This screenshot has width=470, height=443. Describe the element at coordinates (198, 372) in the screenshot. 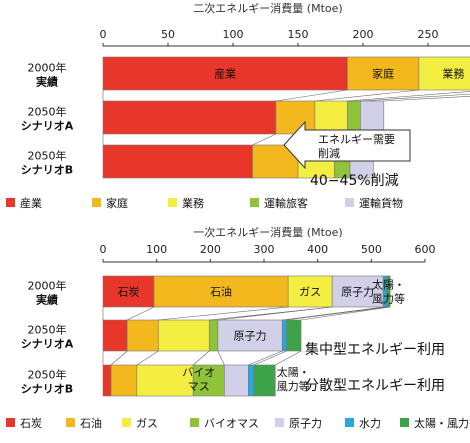

I see `segment-label: バイオ` at that location.